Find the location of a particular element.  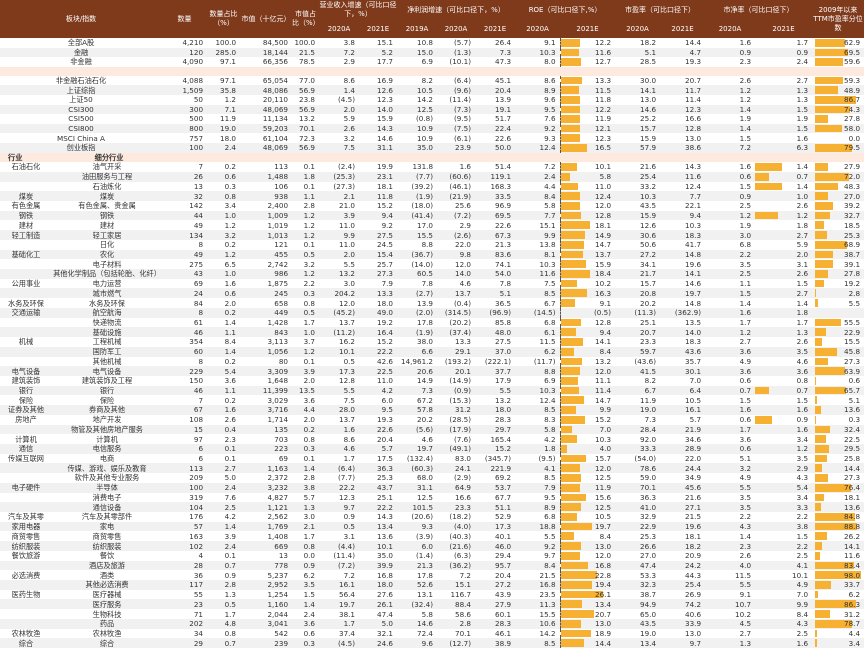

count-cell: 176 is located at coordinates (184, 517).